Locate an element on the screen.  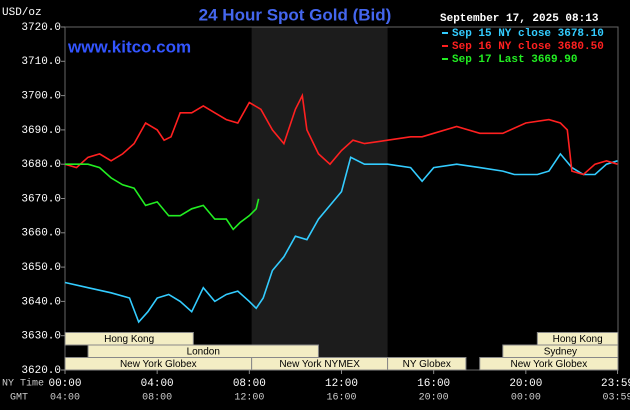
x2-tick-label: 20:00 is located at coordinates (434, 398).